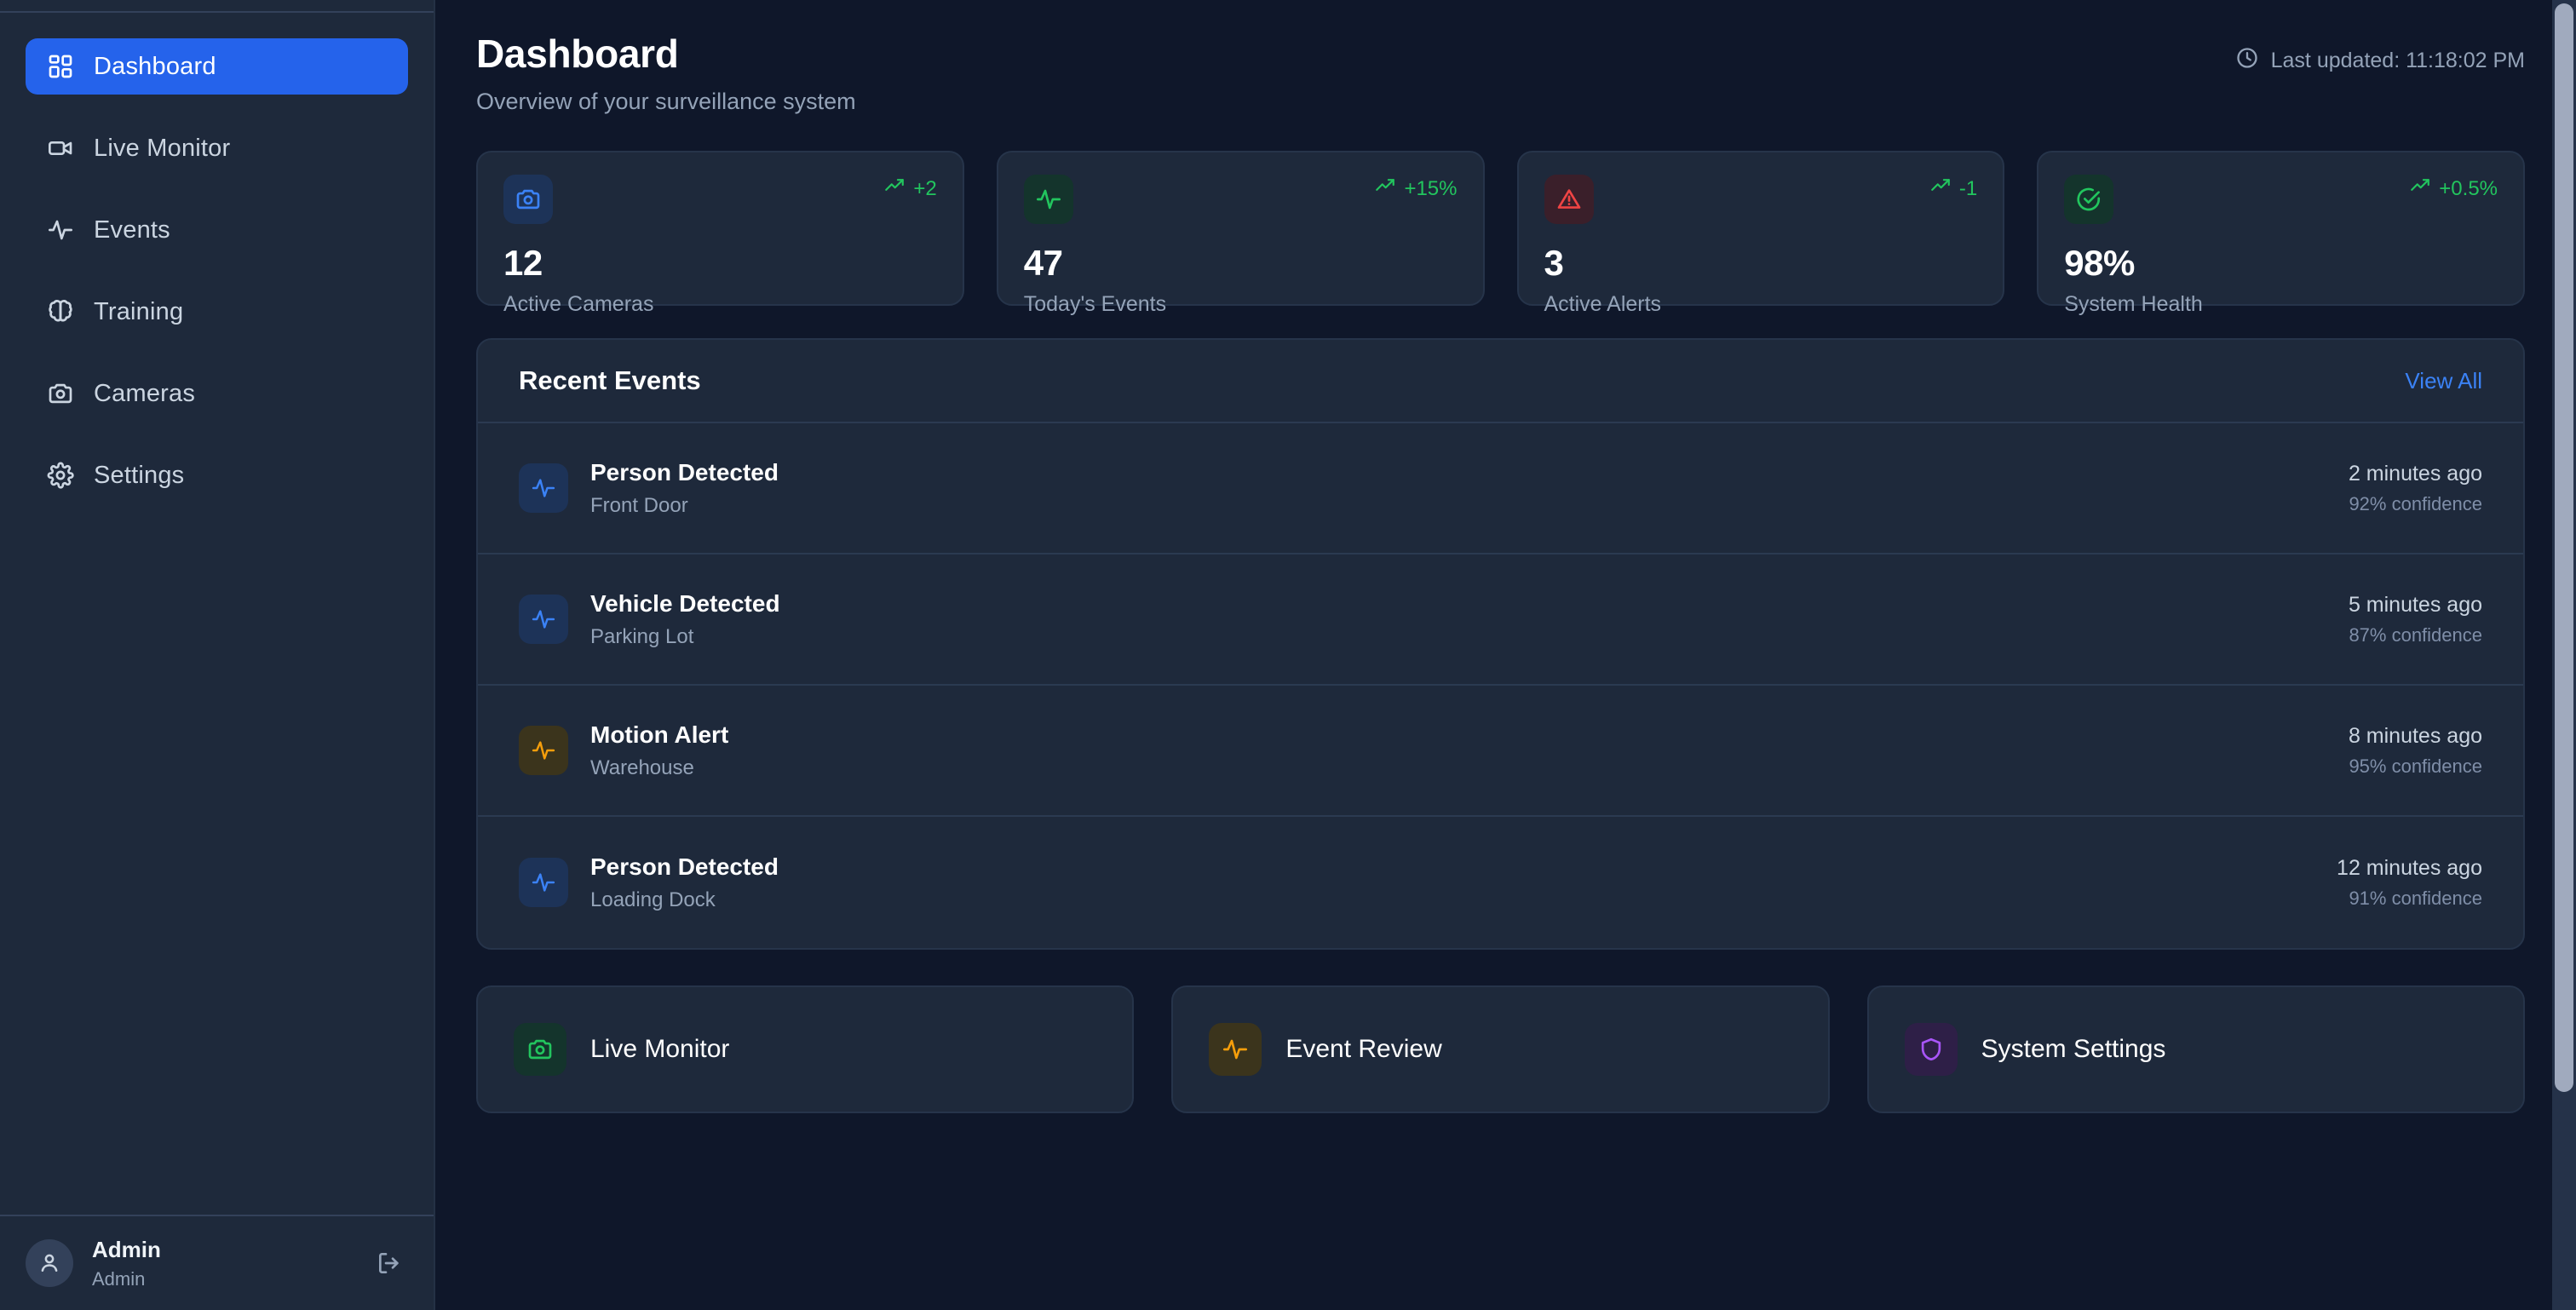 This screenshot has height=1310, width=2576. What do you see at coordinates (1569, 199) in the screenshot?
I see `alert-icon` at bounding box center [1569, 199].